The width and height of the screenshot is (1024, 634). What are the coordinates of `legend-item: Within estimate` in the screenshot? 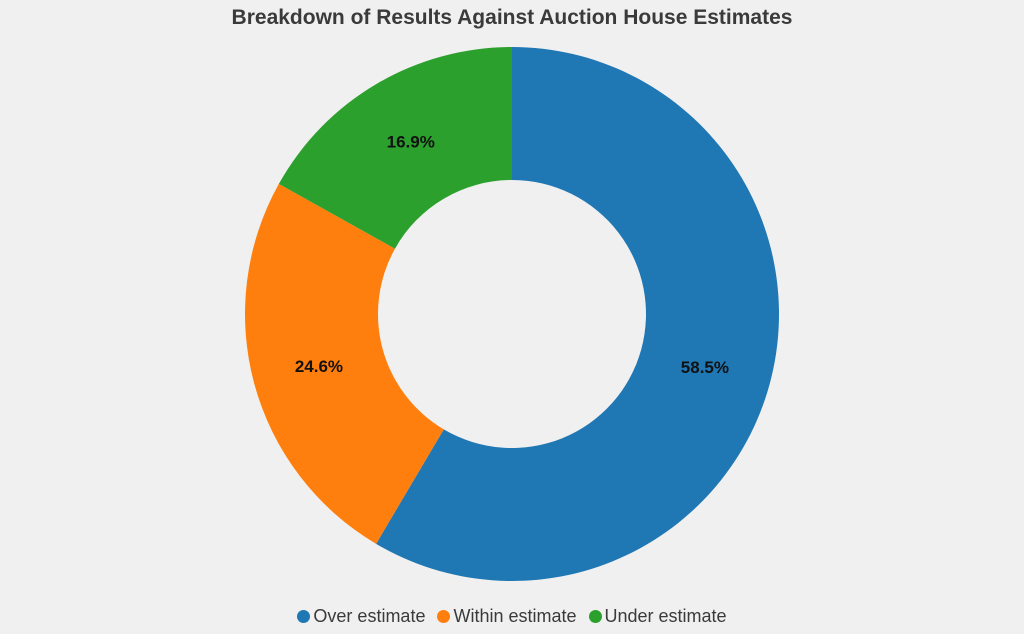 It's located at (507, 616).